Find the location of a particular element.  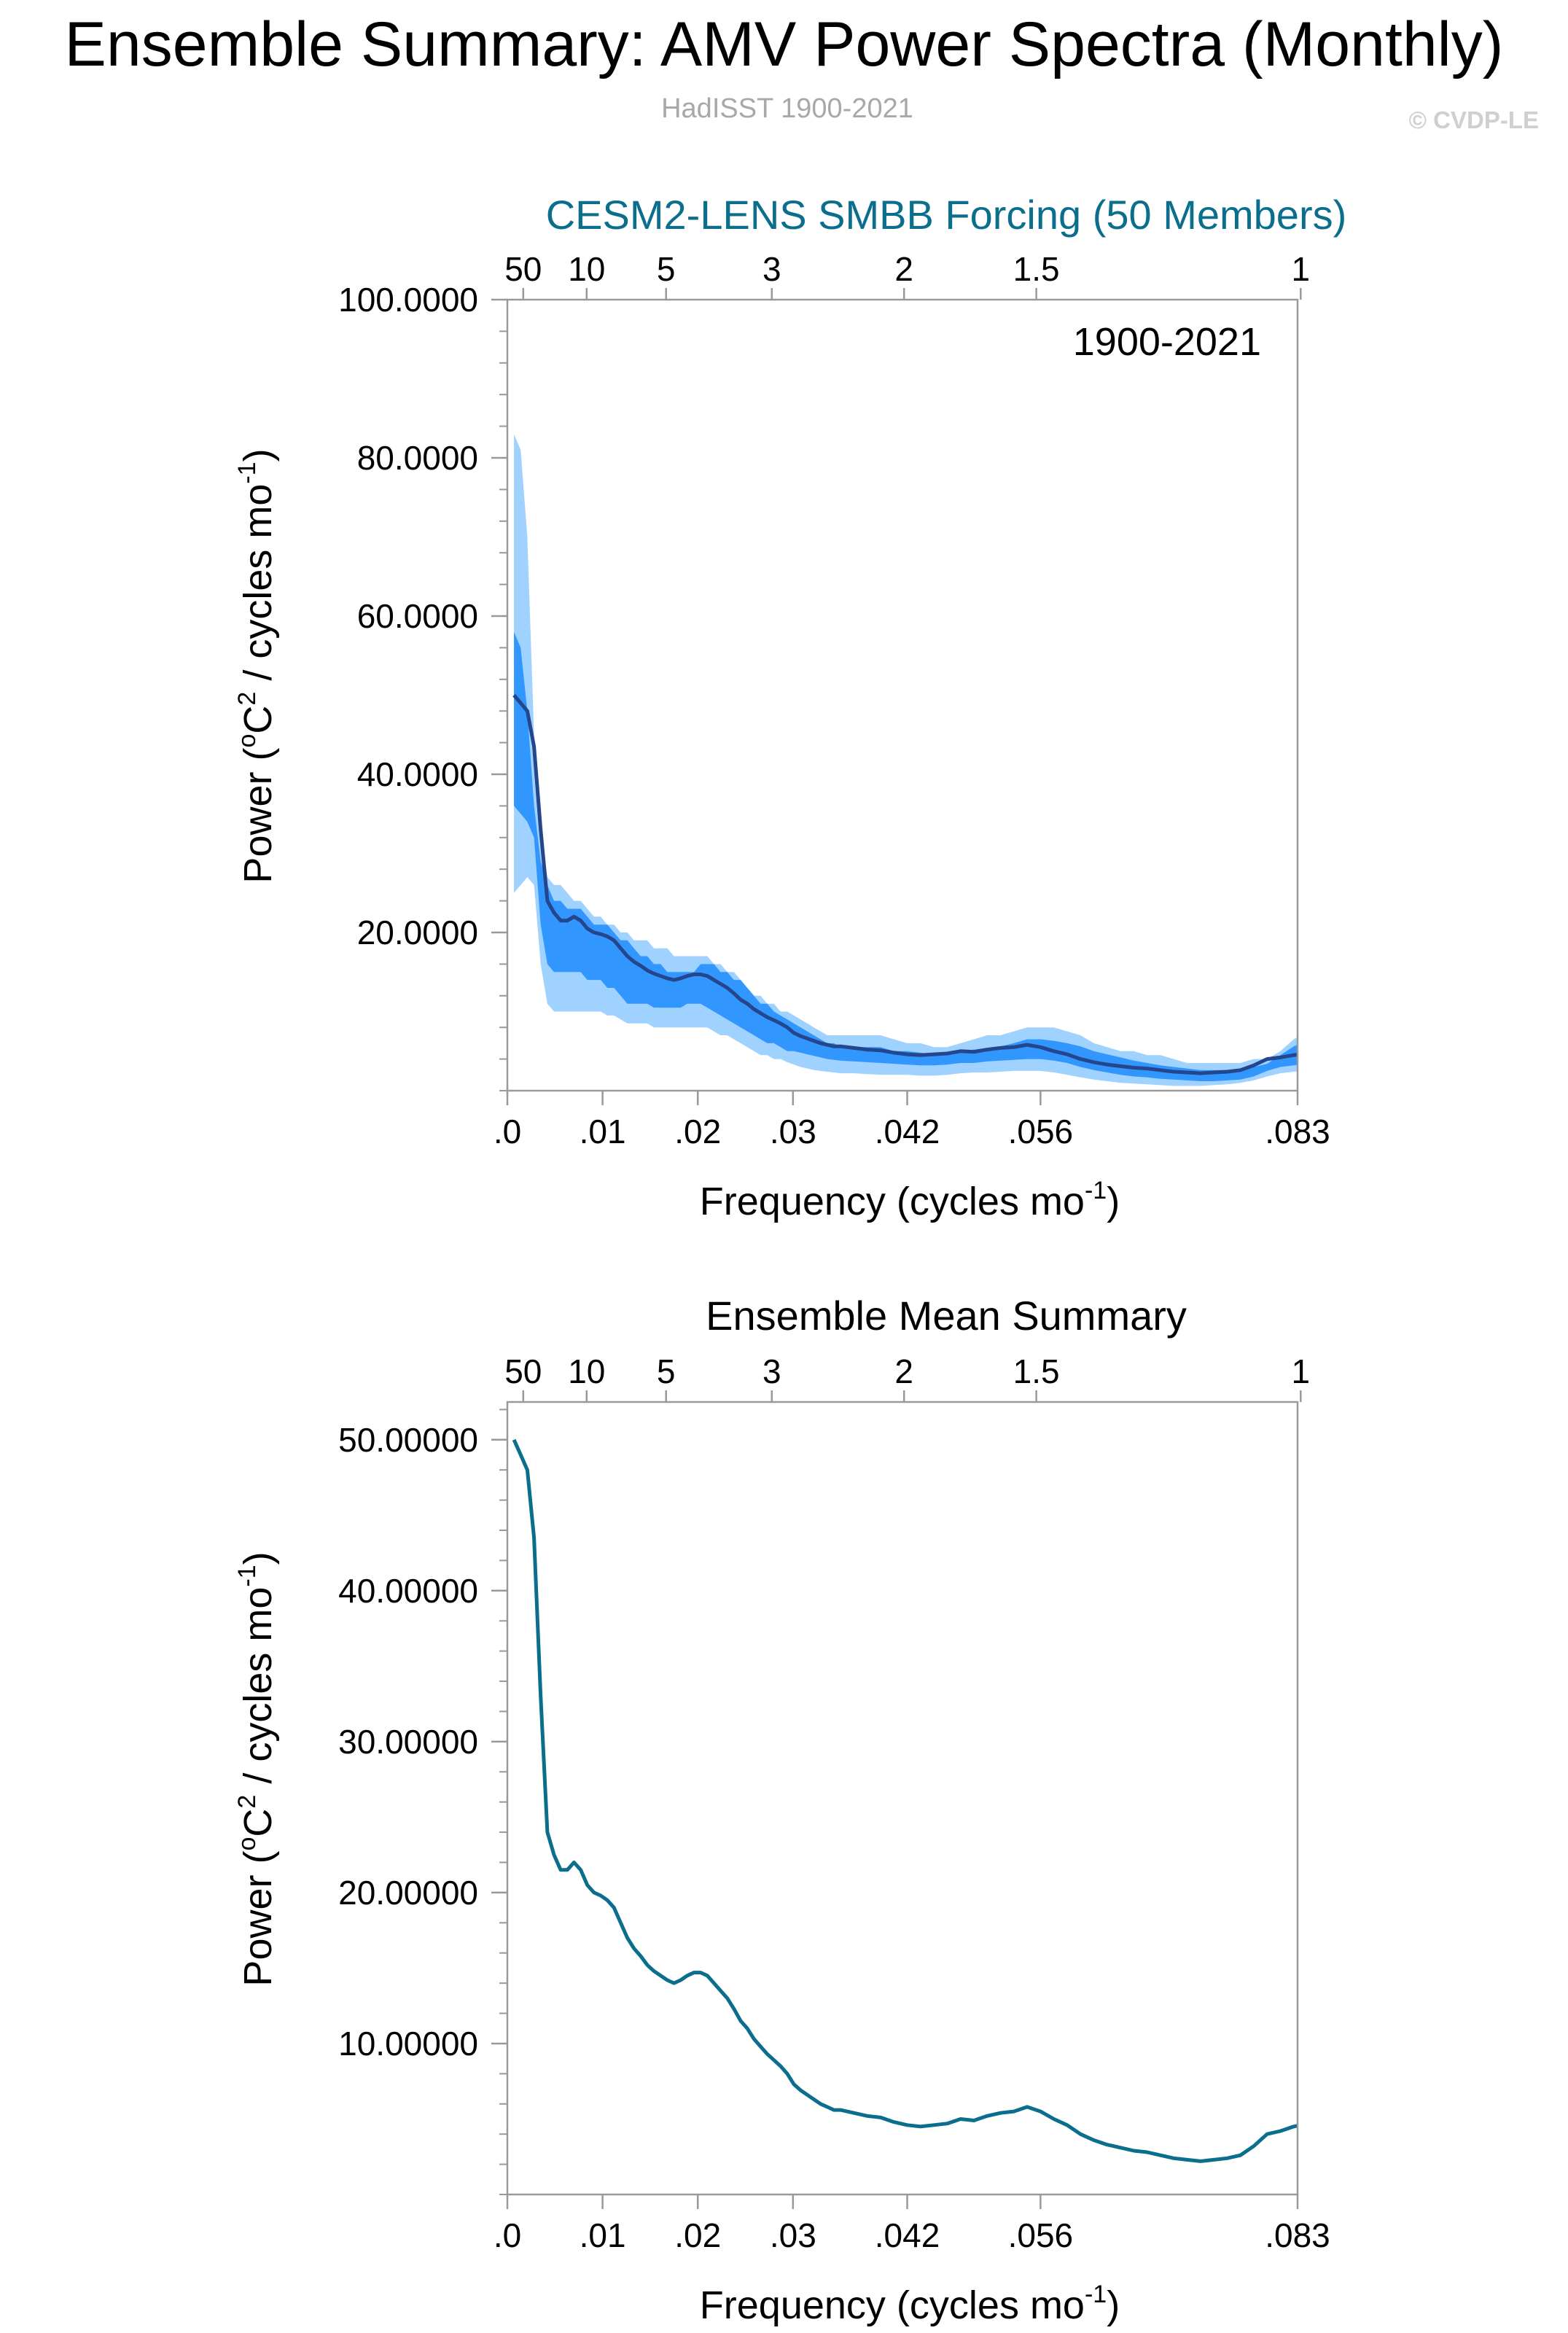

plot-area is located at coordinates (905, 760).